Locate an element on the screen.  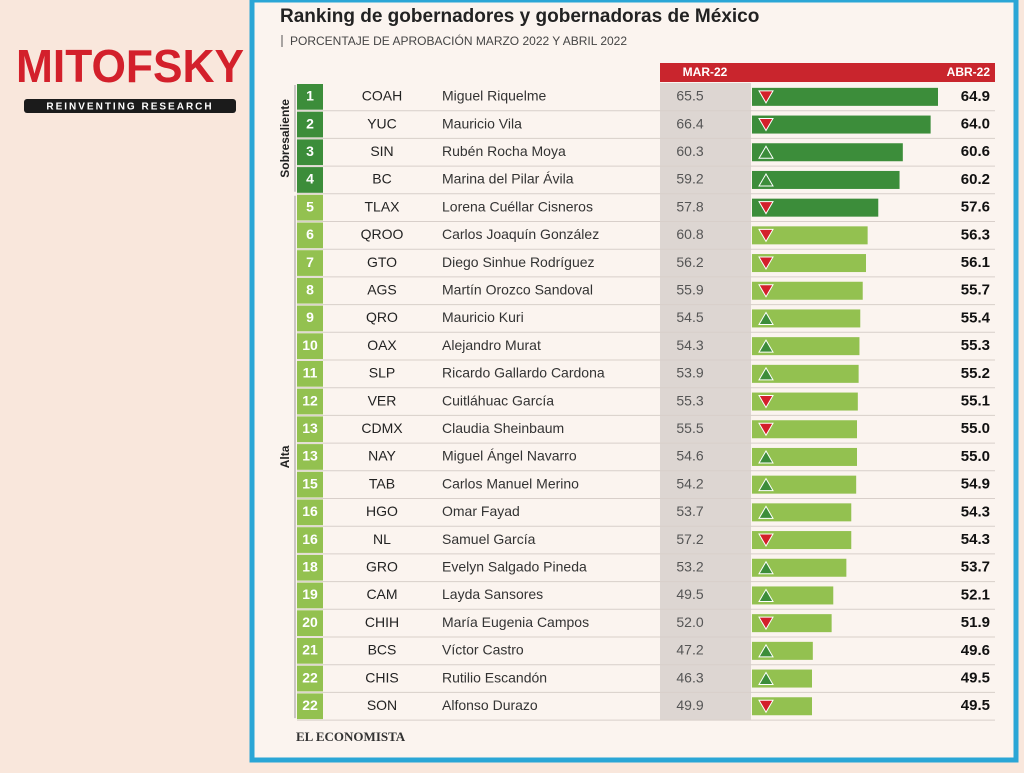
governor-name: Rubén Rocha Moya is located at coordinates (504, 151).